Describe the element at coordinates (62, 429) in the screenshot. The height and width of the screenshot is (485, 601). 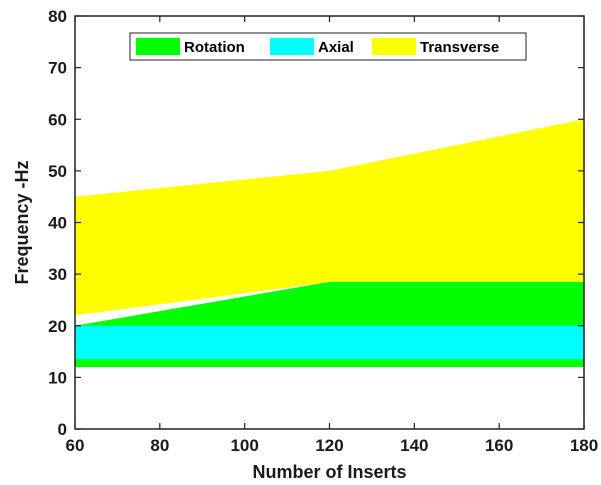
I see `y-tick-label: 0` at that location.